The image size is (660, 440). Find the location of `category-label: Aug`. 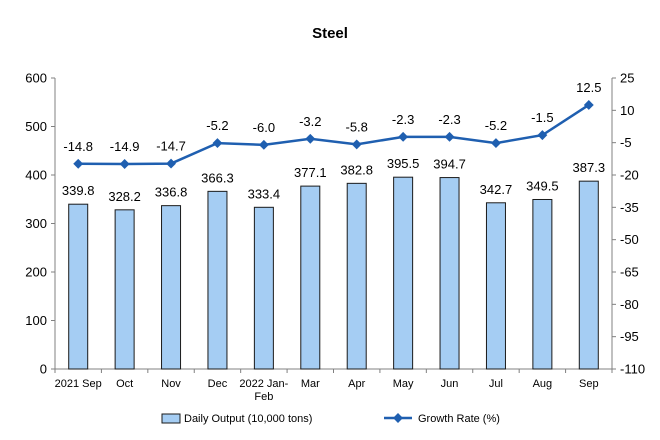

category-label: Aug is located at coordinates (543, 384).